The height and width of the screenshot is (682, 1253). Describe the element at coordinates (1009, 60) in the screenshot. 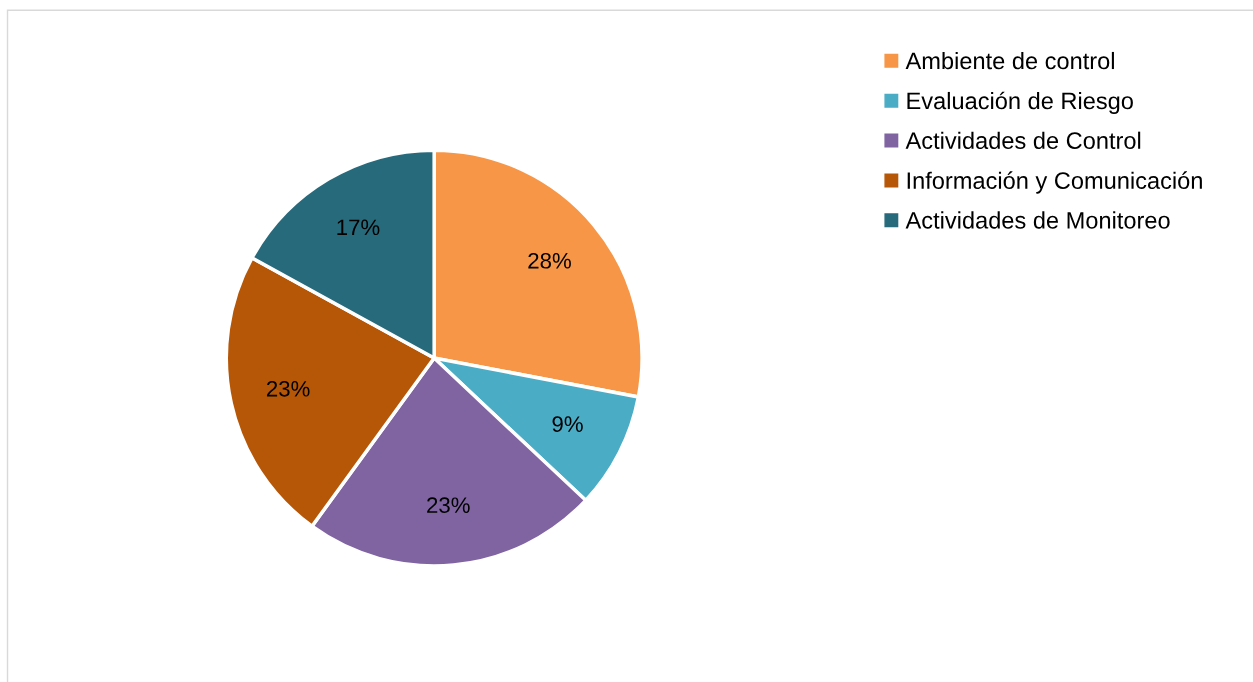

I see `legend-label: Ambiente de control` at that location.